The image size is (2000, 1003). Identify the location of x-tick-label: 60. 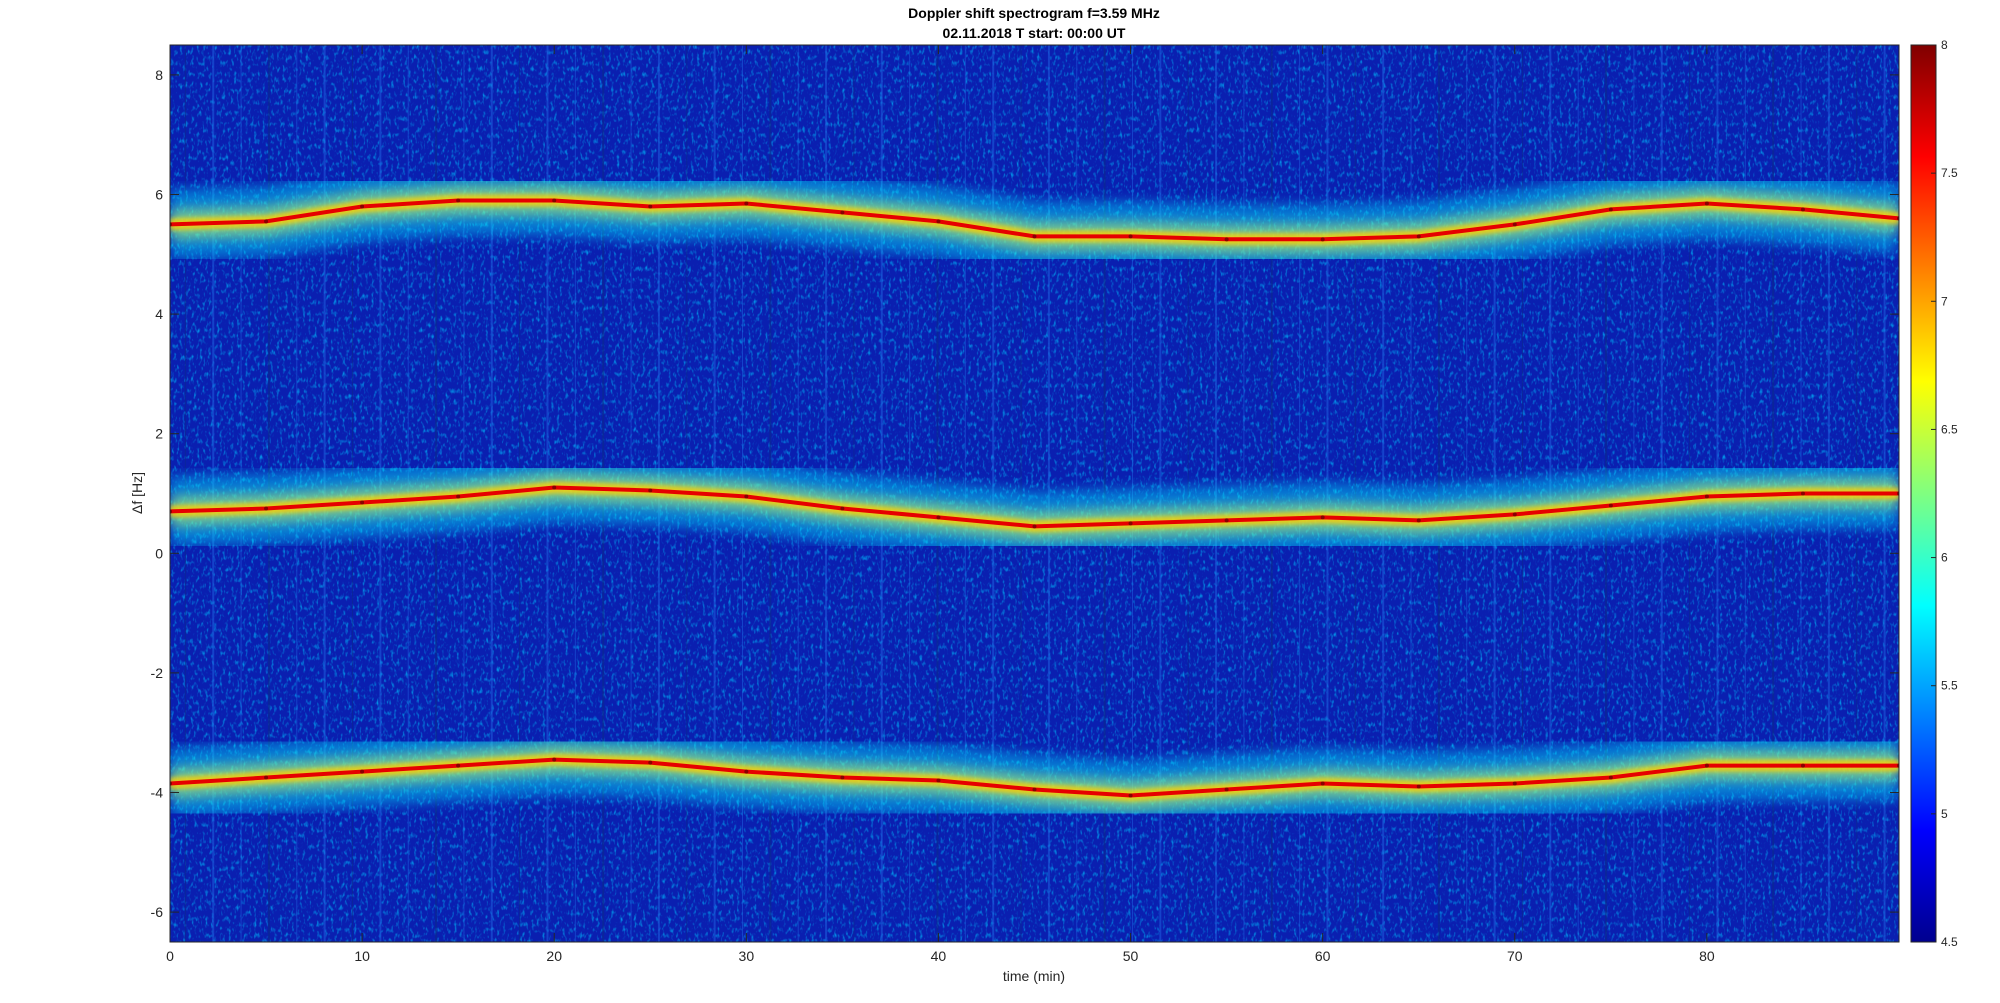
(1323, 956).